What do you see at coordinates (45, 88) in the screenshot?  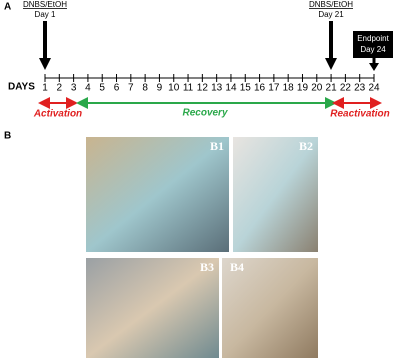 I see `day-label: 1` at bounding box center [45, 88].